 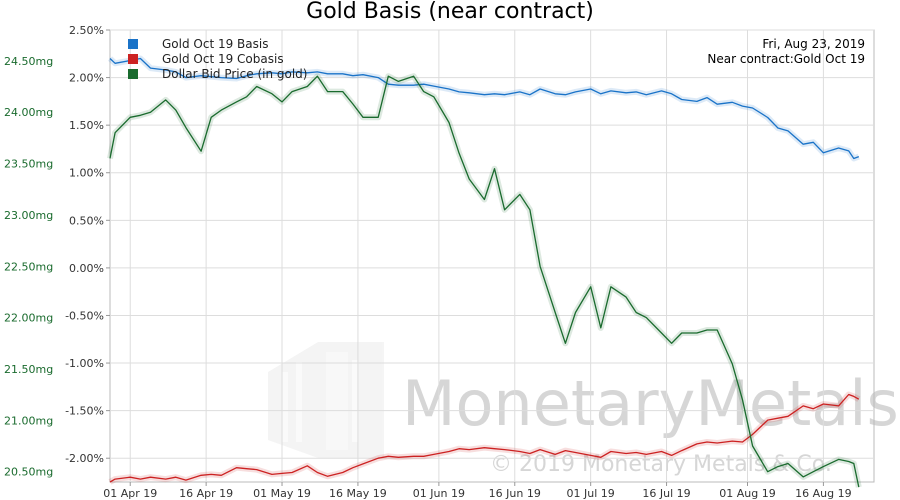 I want to click on y-right-tick-label: 22.00mg, so click(x=28, y=318).